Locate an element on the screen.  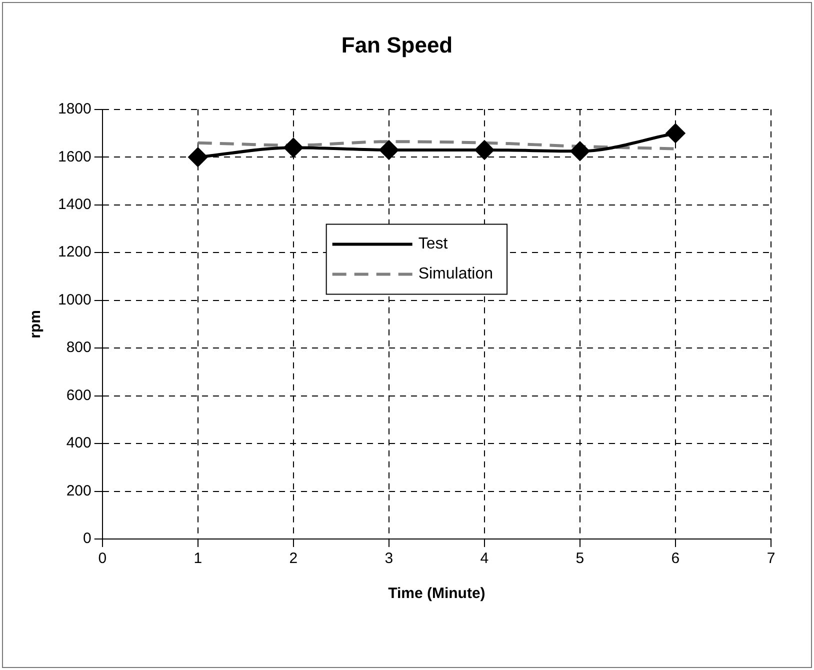
legend-label: Test is located at coordinates (433, 244).